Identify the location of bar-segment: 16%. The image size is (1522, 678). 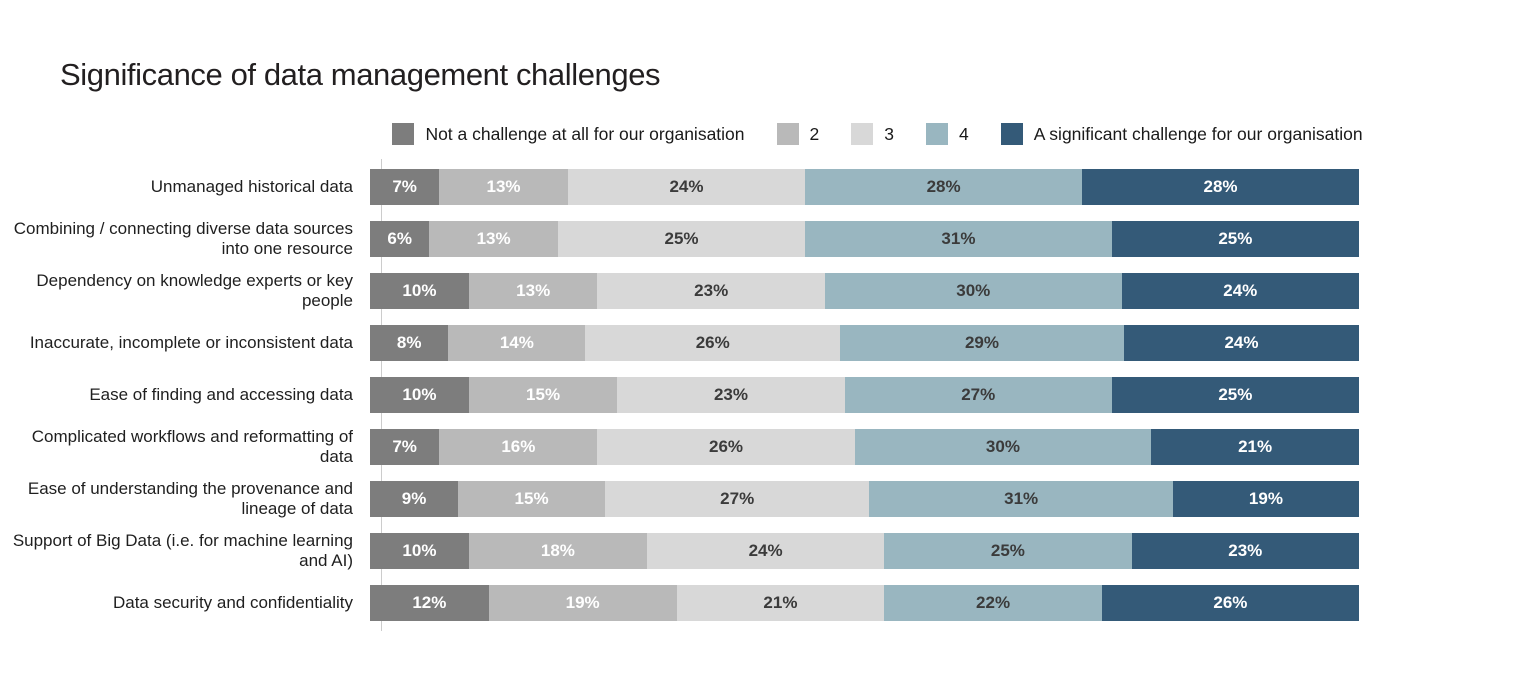
(518, 447).